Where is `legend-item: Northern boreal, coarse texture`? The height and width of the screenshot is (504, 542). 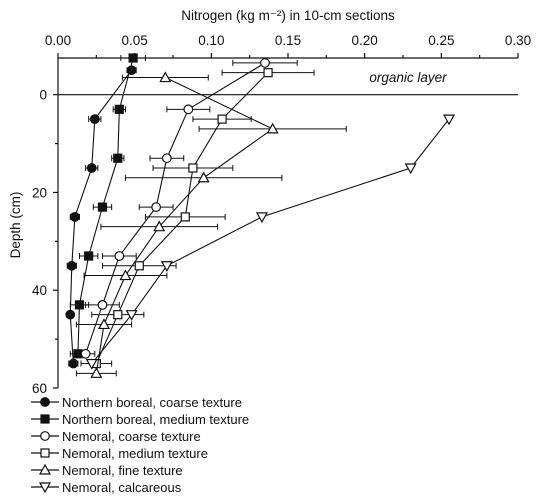 legend-item: Northern boreal, coarse texture is located at coordinates (136, 402).